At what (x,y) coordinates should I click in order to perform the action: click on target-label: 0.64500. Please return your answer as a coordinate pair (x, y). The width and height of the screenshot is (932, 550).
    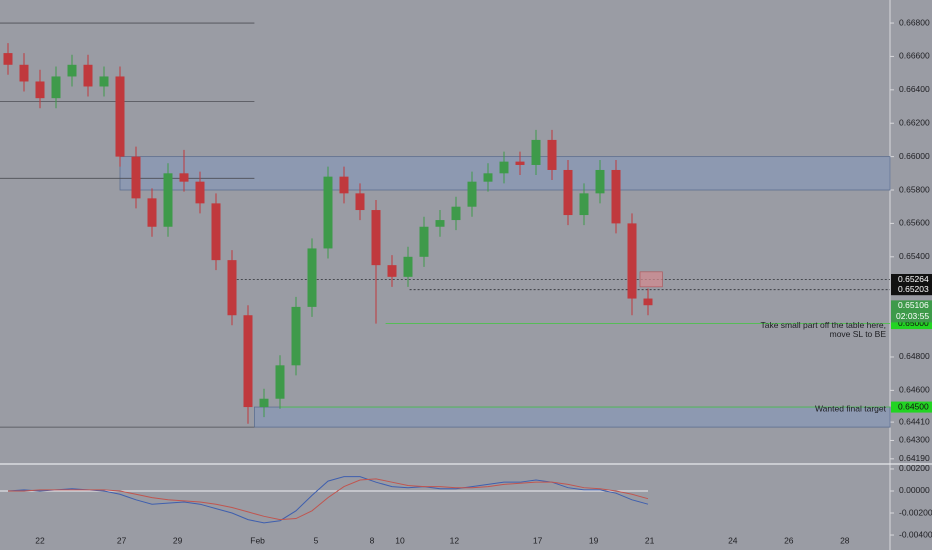
    Looking at the image, I should click on (913, 406).